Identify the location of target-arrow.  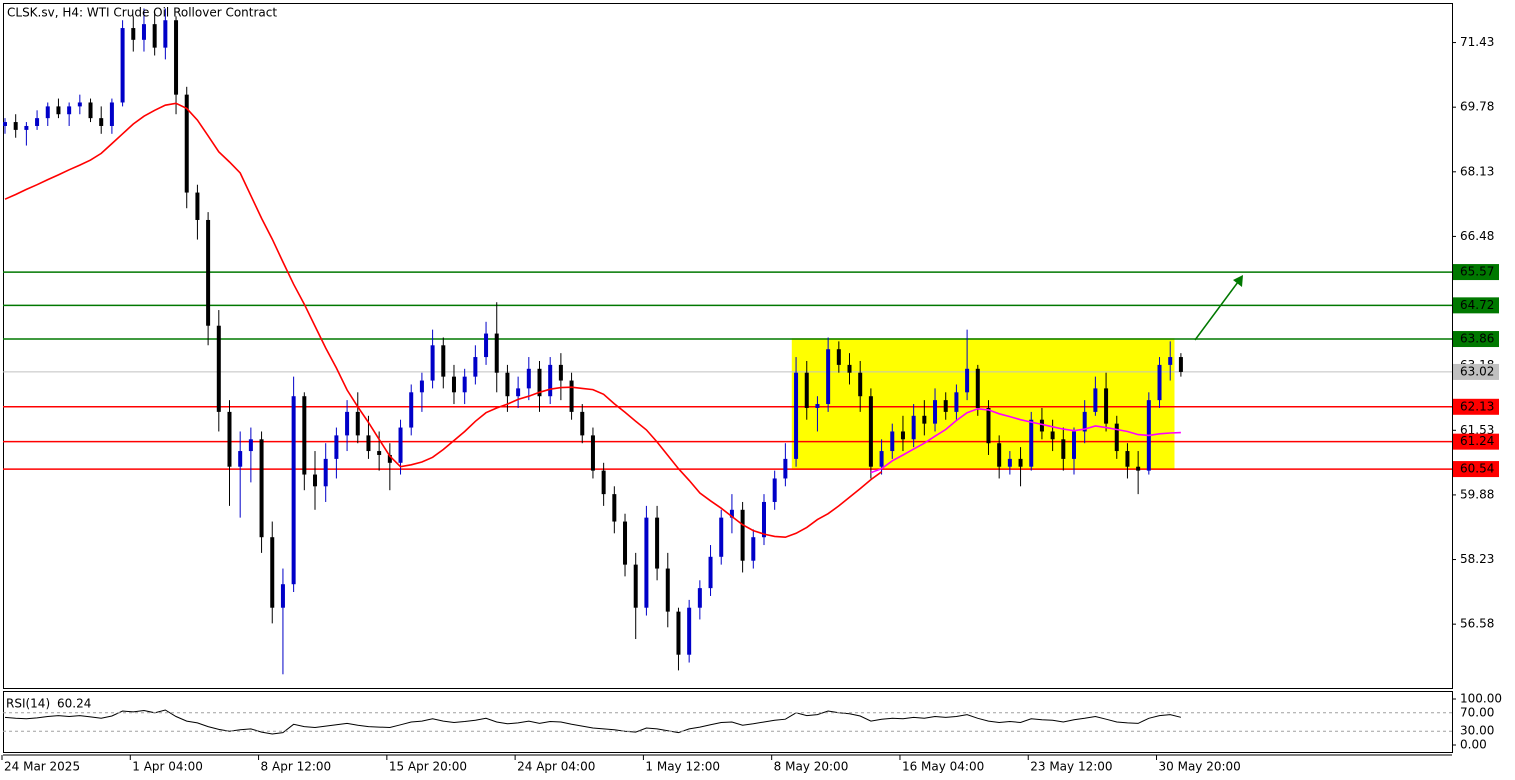
(1218, 308).